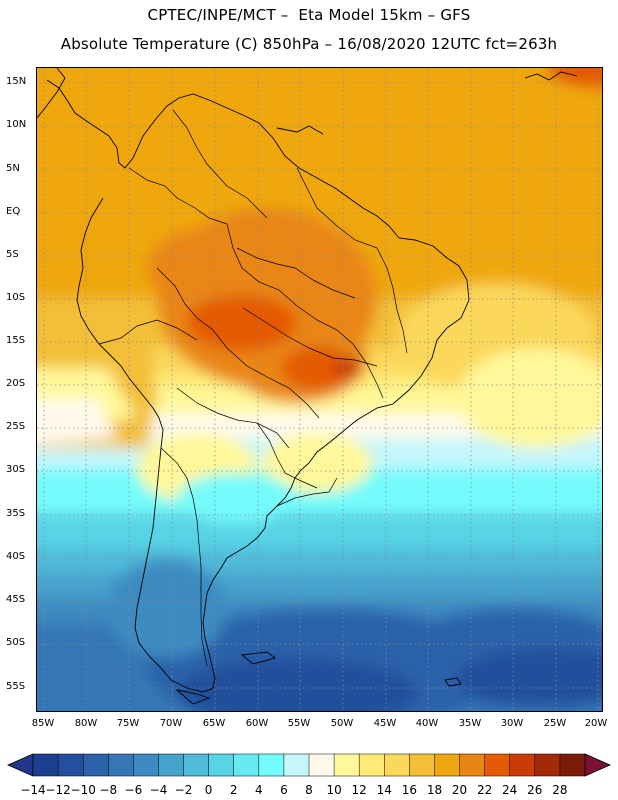  I want to click on colorbar-tick-label: 14, so click(384, 790).